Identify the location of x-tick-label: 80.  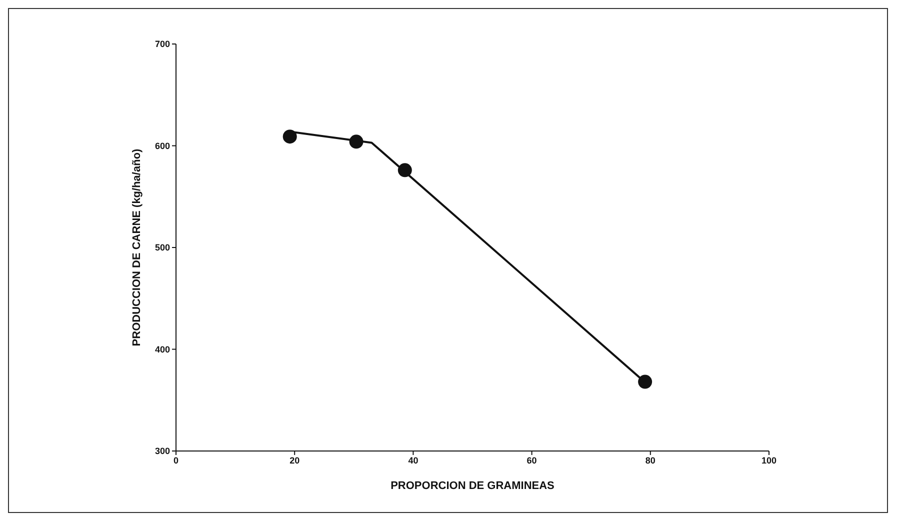
(650, 460).